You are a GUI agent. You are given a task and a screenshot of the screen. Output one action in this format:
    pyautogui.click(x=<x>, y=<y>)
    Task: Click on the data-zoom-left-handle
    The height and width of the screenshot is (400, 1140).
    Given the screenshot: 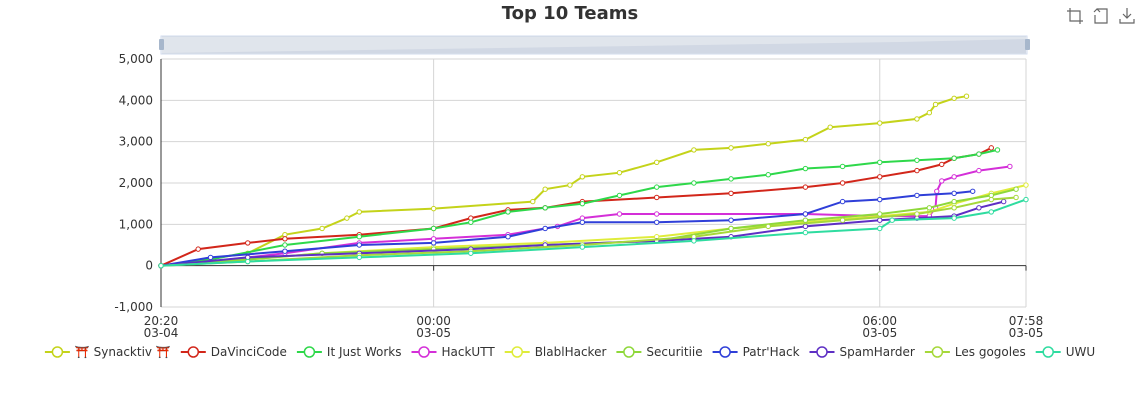 What is the action you would take?
    pyautogui.click(x=161, y=44)
    